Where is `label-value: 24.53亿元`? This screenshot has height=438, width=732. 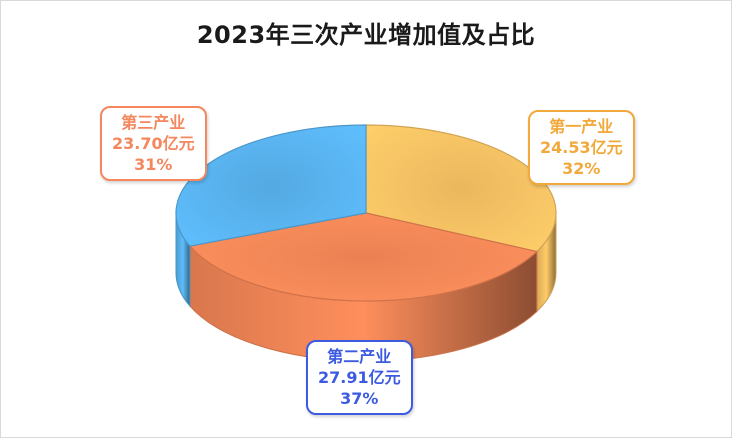 label-value: 24.53亿元 is located at coordinates (581, 147).